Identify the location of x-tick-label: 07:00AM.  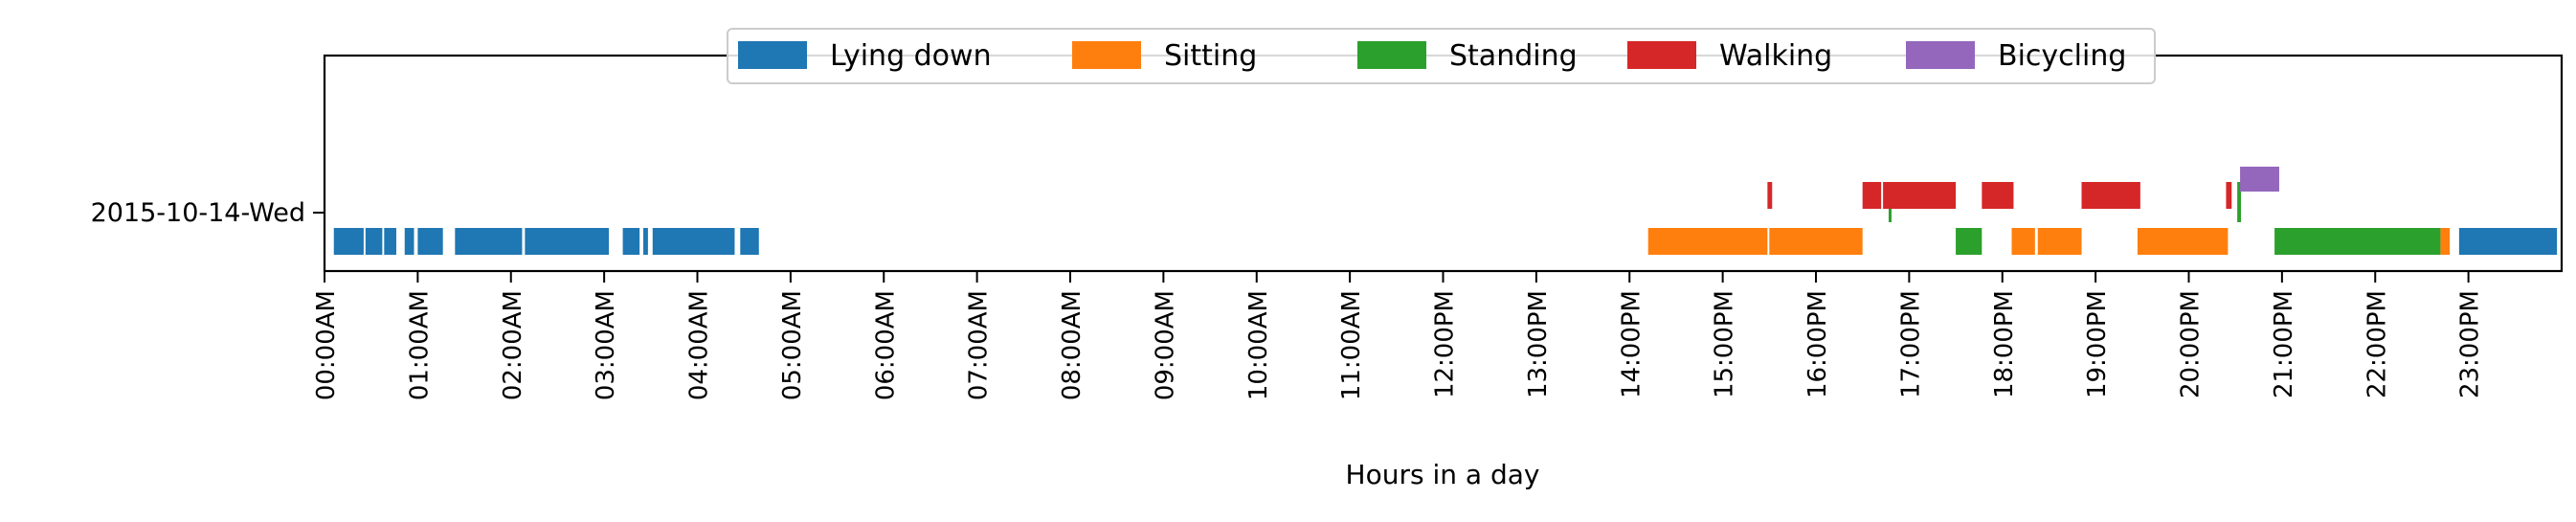
(980, 345).